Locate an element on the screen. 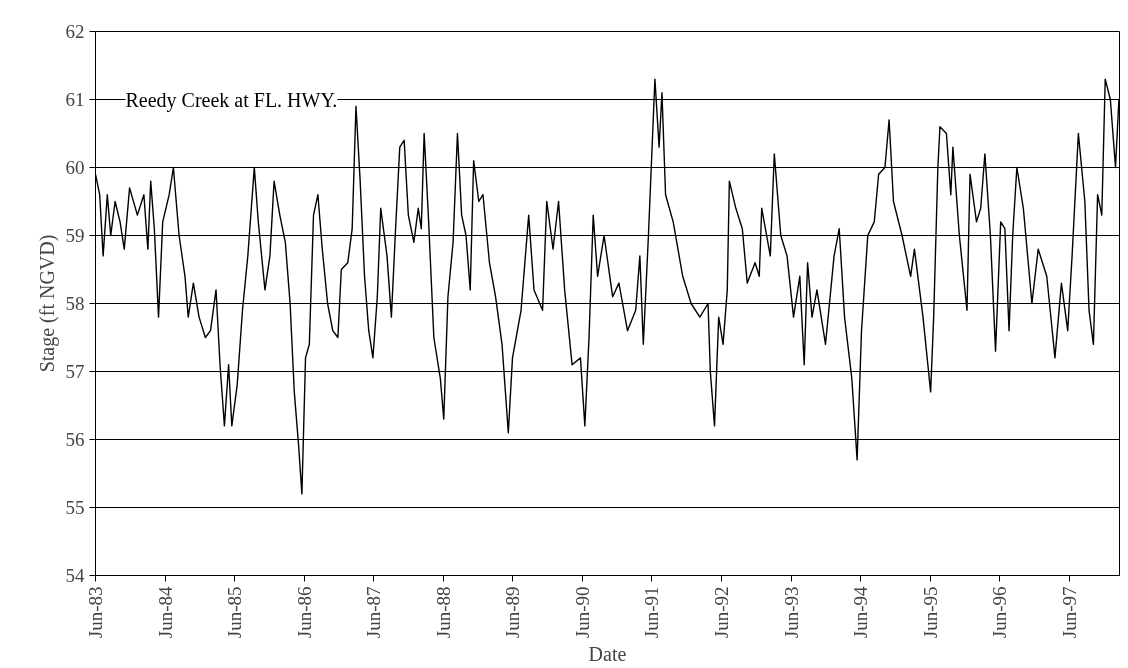 This screenshot has height=668, width=1128. y-axis-title: Stage (ft NGVD) is located at coordinates (47, 303).